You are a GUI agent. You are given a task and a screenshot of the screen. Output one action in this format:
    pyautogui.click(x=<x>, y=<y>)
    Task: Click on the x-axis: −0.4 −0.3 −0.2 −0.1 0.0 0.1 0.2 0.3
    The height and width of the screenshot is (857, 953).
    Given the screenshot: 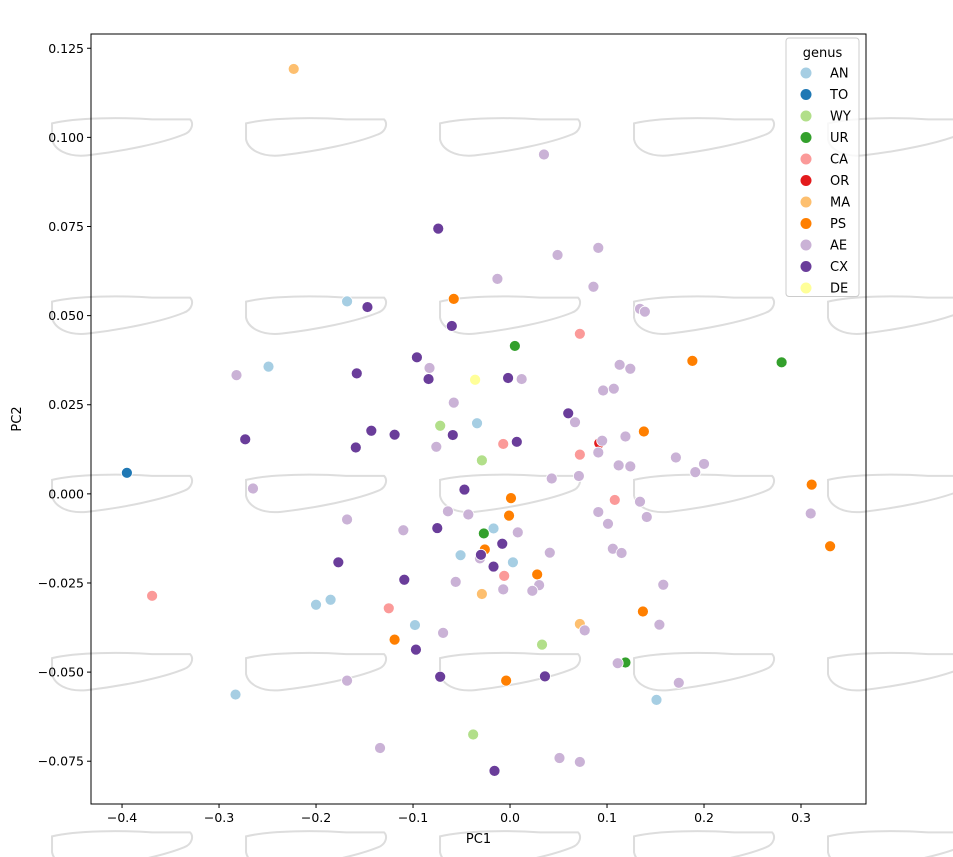 What is the action you would take?
    pyautogui.click(x=459, y=814)
    